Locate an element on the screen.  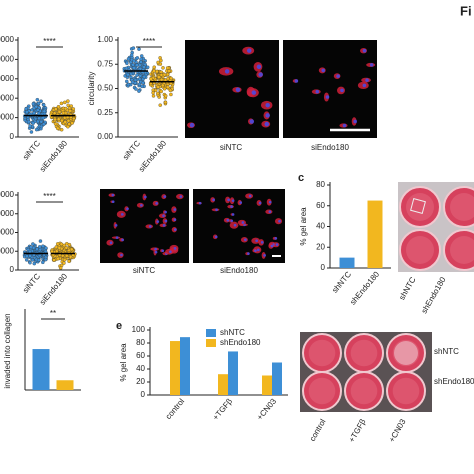
row-label: shEndo180 is located at coordinates (454, 381).